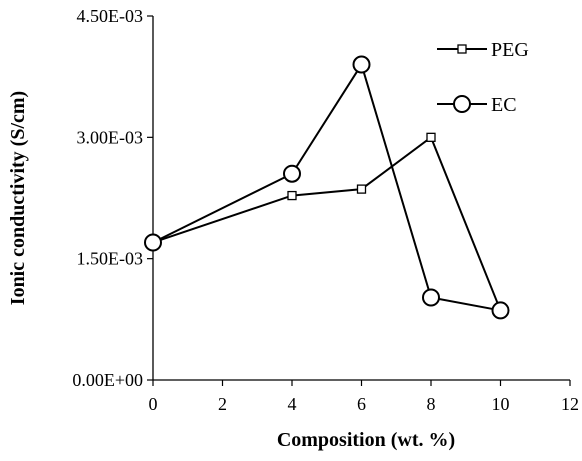 The width and height of the screenshot is (582, 461). I want to click on legend-label: PEG, so click(510, 50).